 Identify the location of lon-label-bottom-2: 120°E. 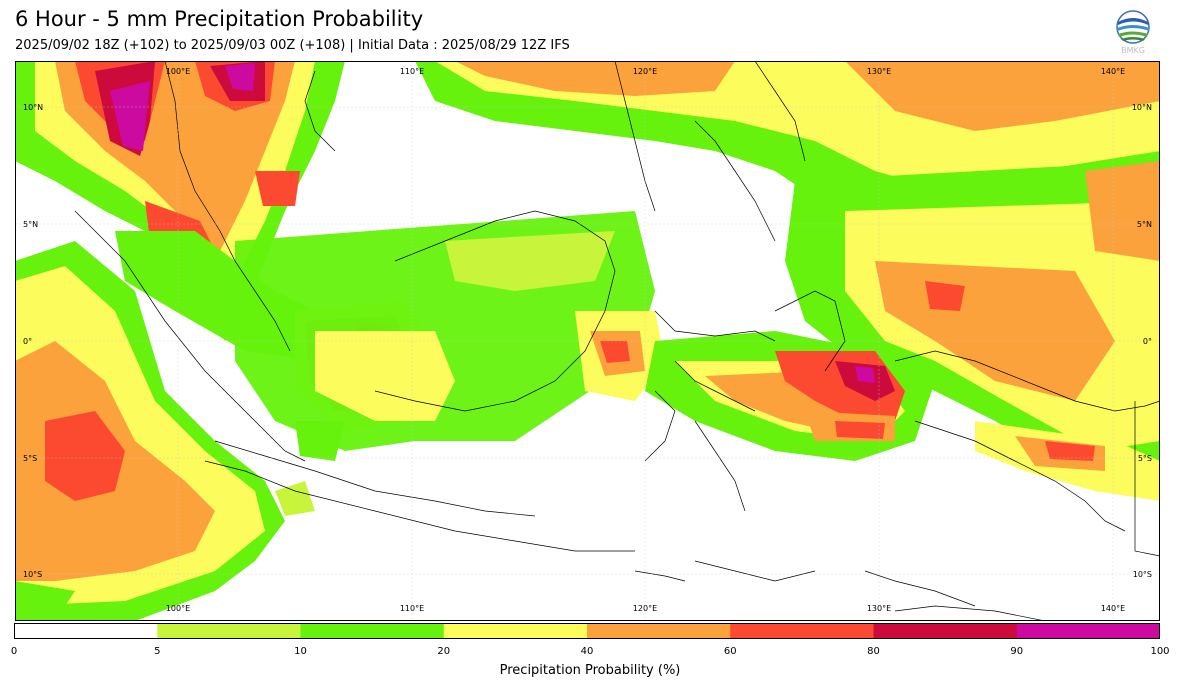
(645, 608).